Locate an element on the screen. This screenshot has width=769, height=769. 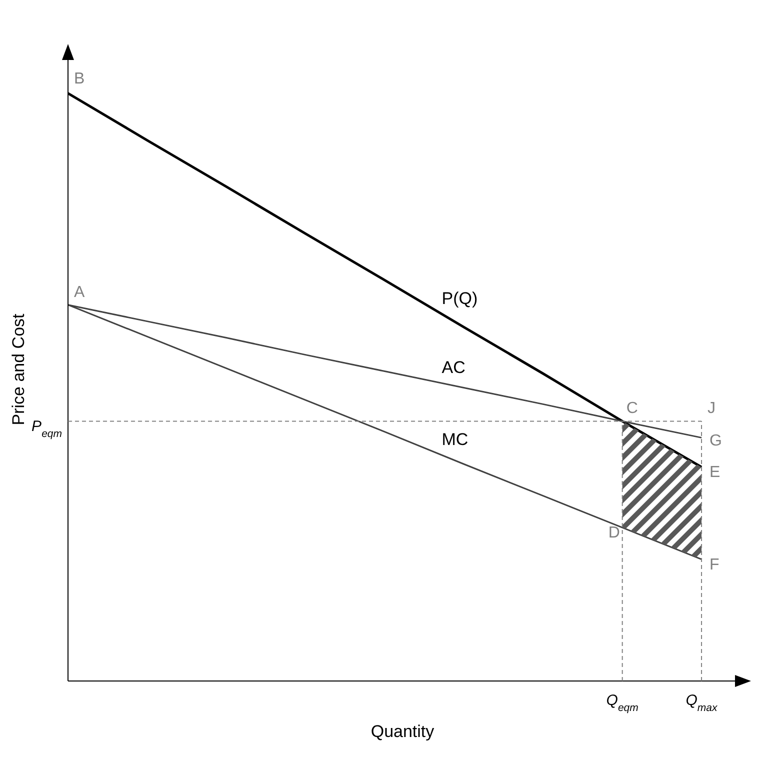
annotation: A is located at coordinates (79, 292).